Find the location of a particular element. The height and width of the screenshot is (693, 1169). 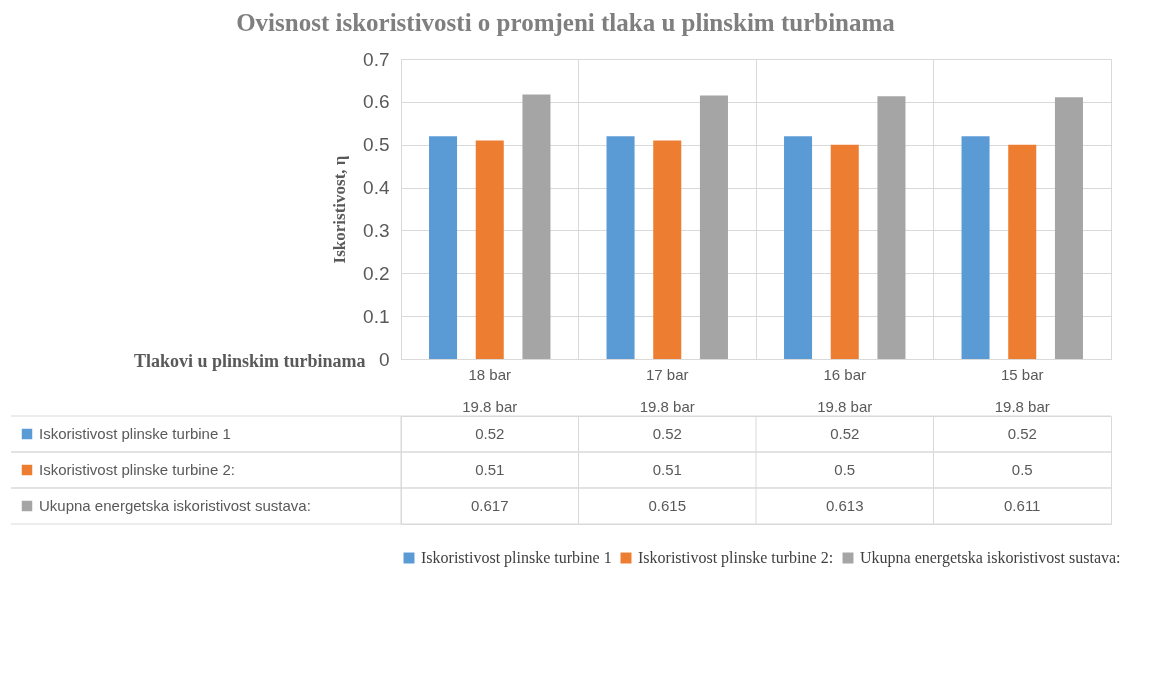

x-axis-title: Tlakovi u plinskim turbinama is located at coordinates (249, 360).